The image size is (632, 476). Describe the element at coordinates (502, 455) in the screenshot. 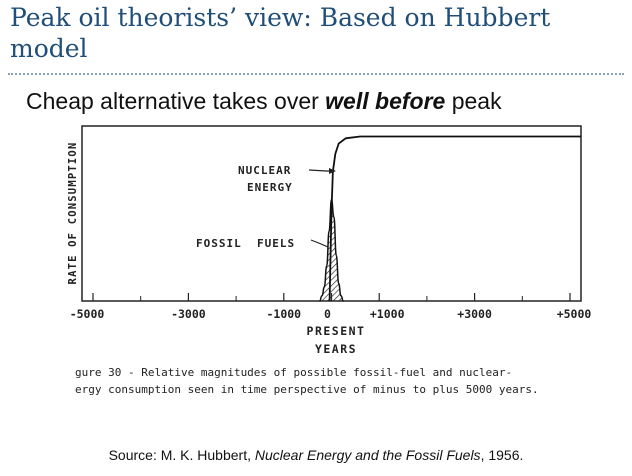

I see `source-suffix: , 1956.` at that location.